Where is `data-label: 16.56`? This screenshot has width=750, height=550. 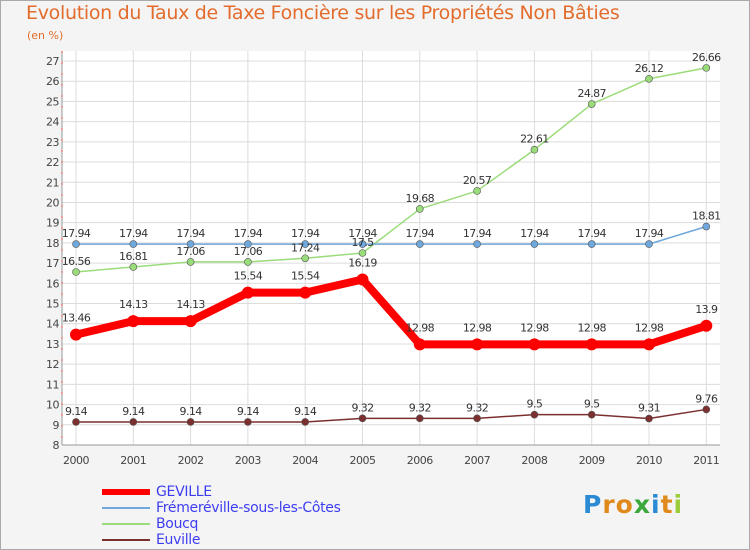
data-label: 16.56 is located at coordinates (76, 261).